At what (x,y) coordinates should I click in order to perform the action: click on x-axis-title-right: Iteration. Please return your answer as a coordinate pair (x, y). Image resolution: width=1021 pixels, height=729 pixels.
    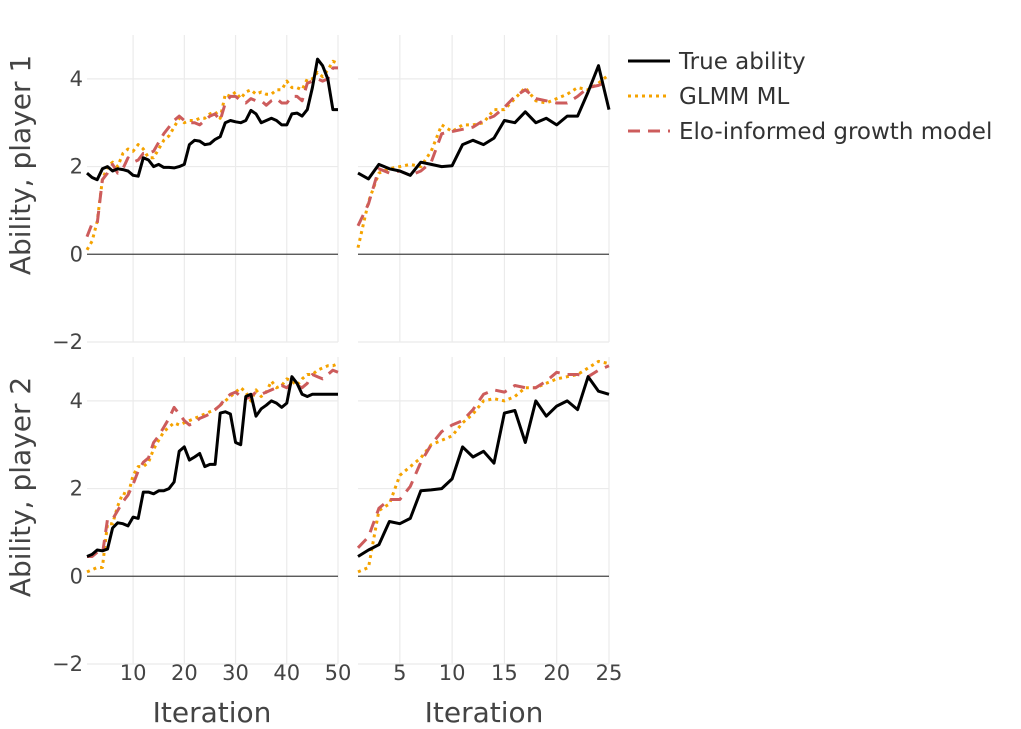
    Looking at the image, I should click on (484, 712).